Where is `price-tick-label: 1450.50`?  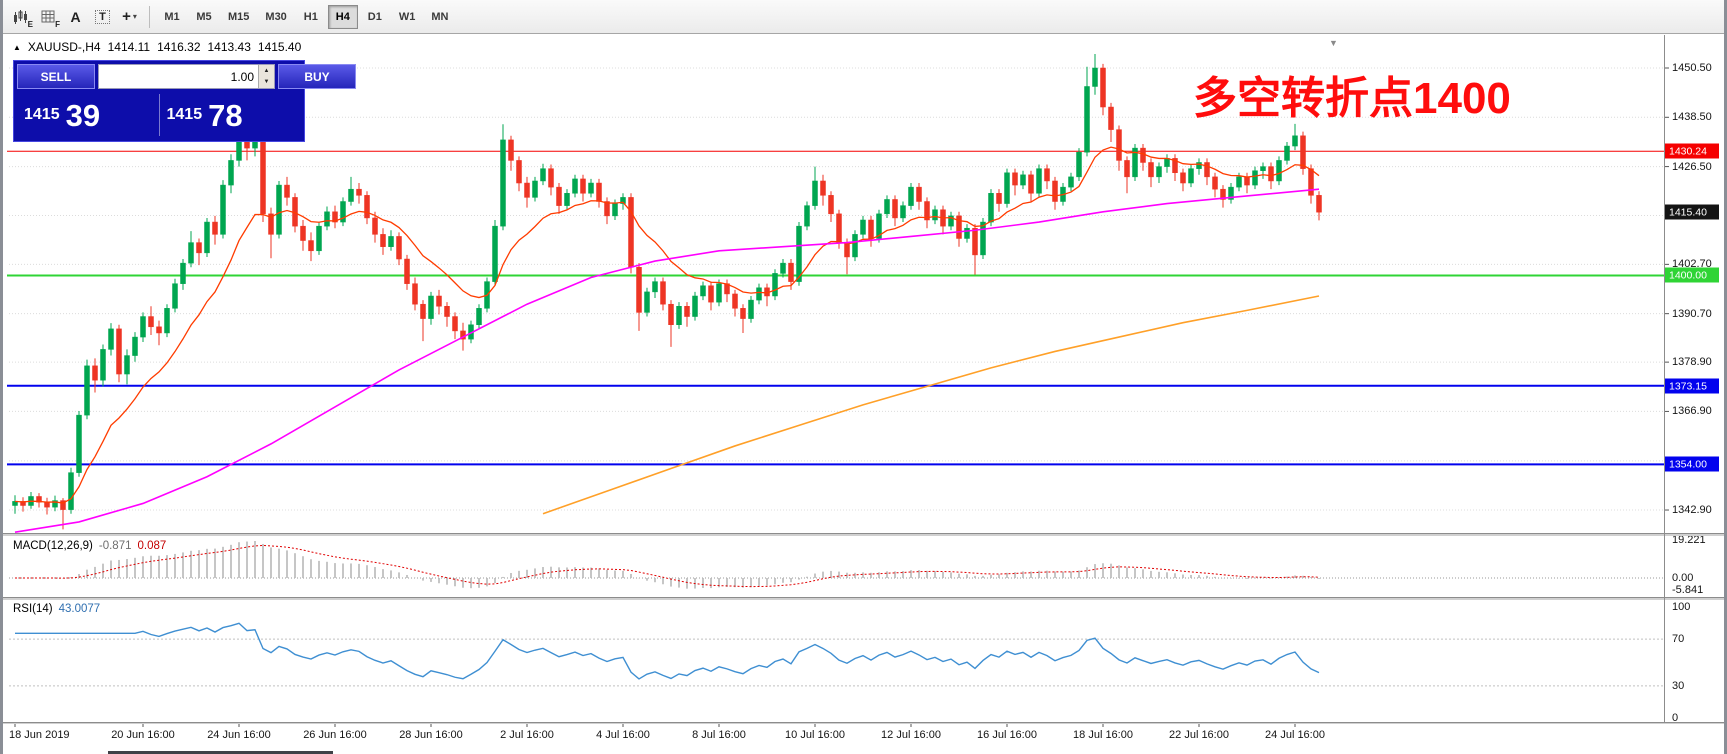
price-tick-label: 1450.50 is located at coordinates (1692, 68).